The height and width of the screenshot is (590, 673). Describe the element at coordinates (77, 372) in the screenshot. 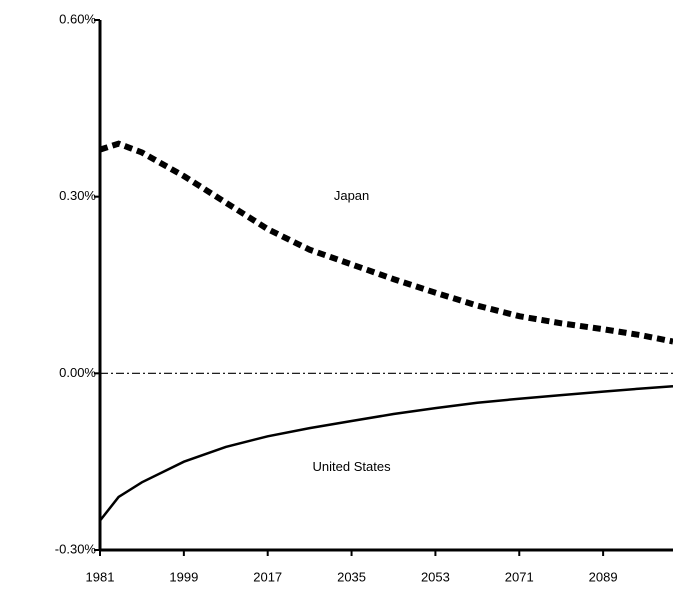

I see `y-tick-label: 0.00%` at that location.